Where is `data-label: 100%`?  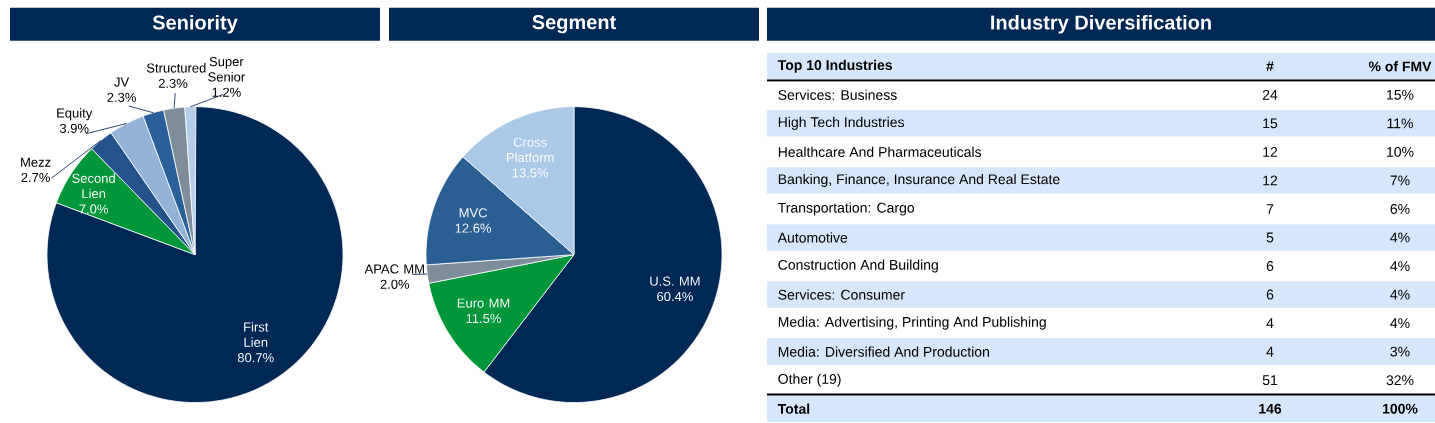 data-label: 100% is located at coordinates (1400, 408).